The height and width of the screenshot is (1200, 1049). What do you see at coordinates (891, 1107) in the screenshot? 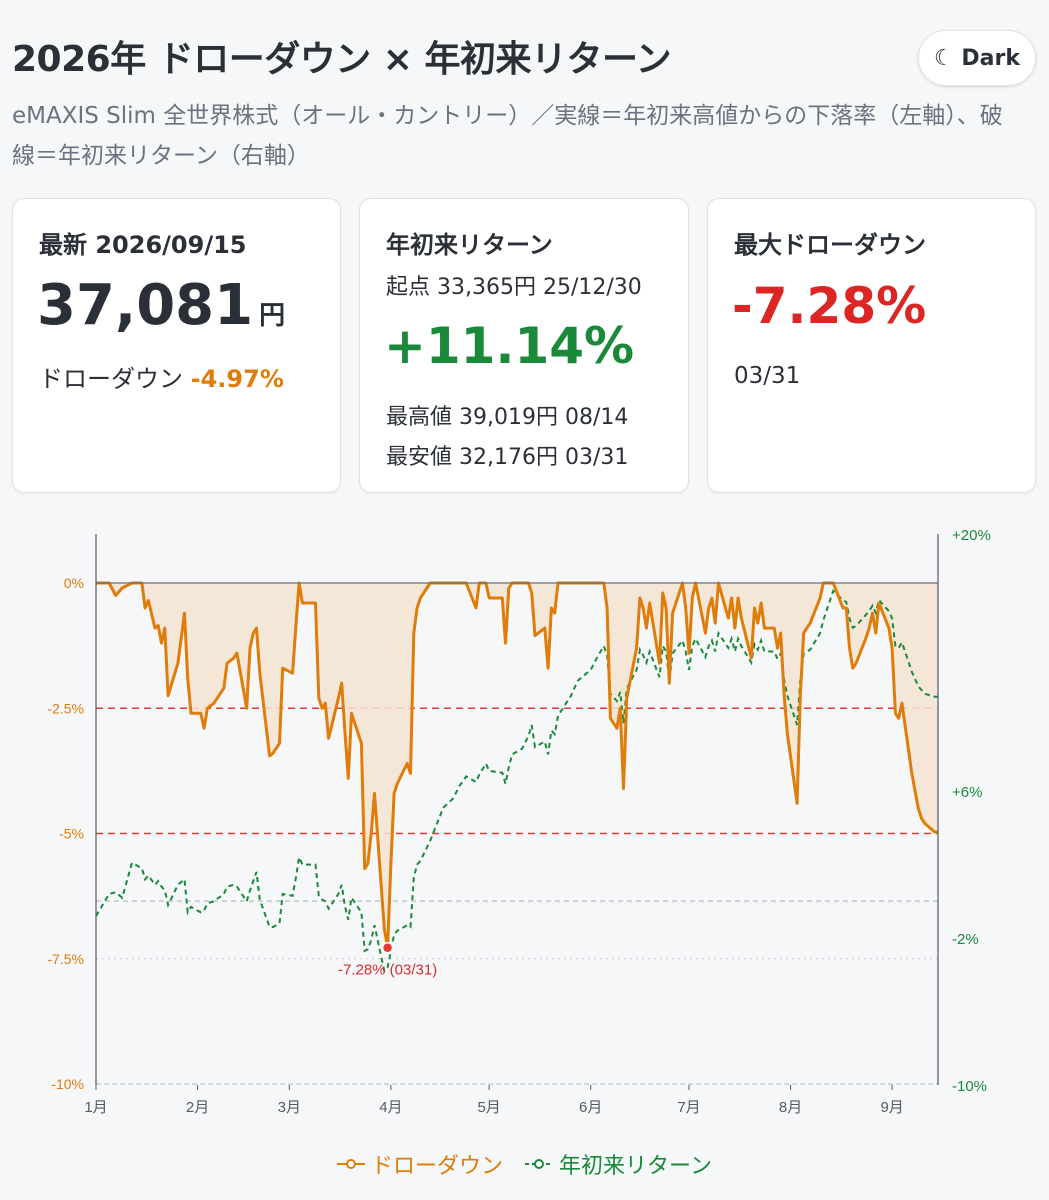
I see `x-axis-tick-label: 9月` at bounding box center [891, 1107].